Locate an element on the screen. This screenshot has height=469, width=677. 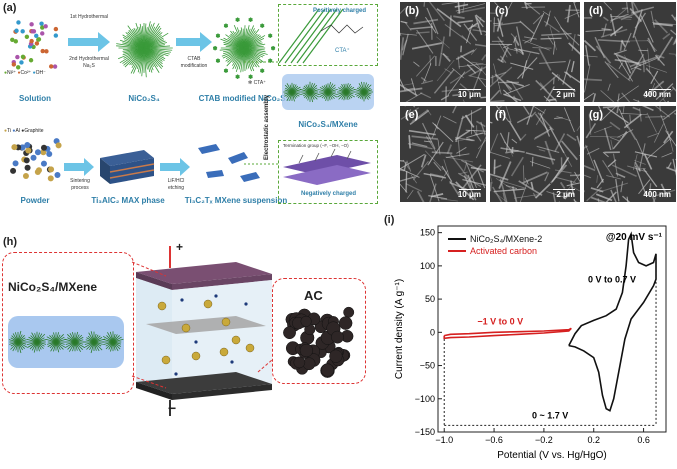
ac-particle is located at coordinates (306, 350).